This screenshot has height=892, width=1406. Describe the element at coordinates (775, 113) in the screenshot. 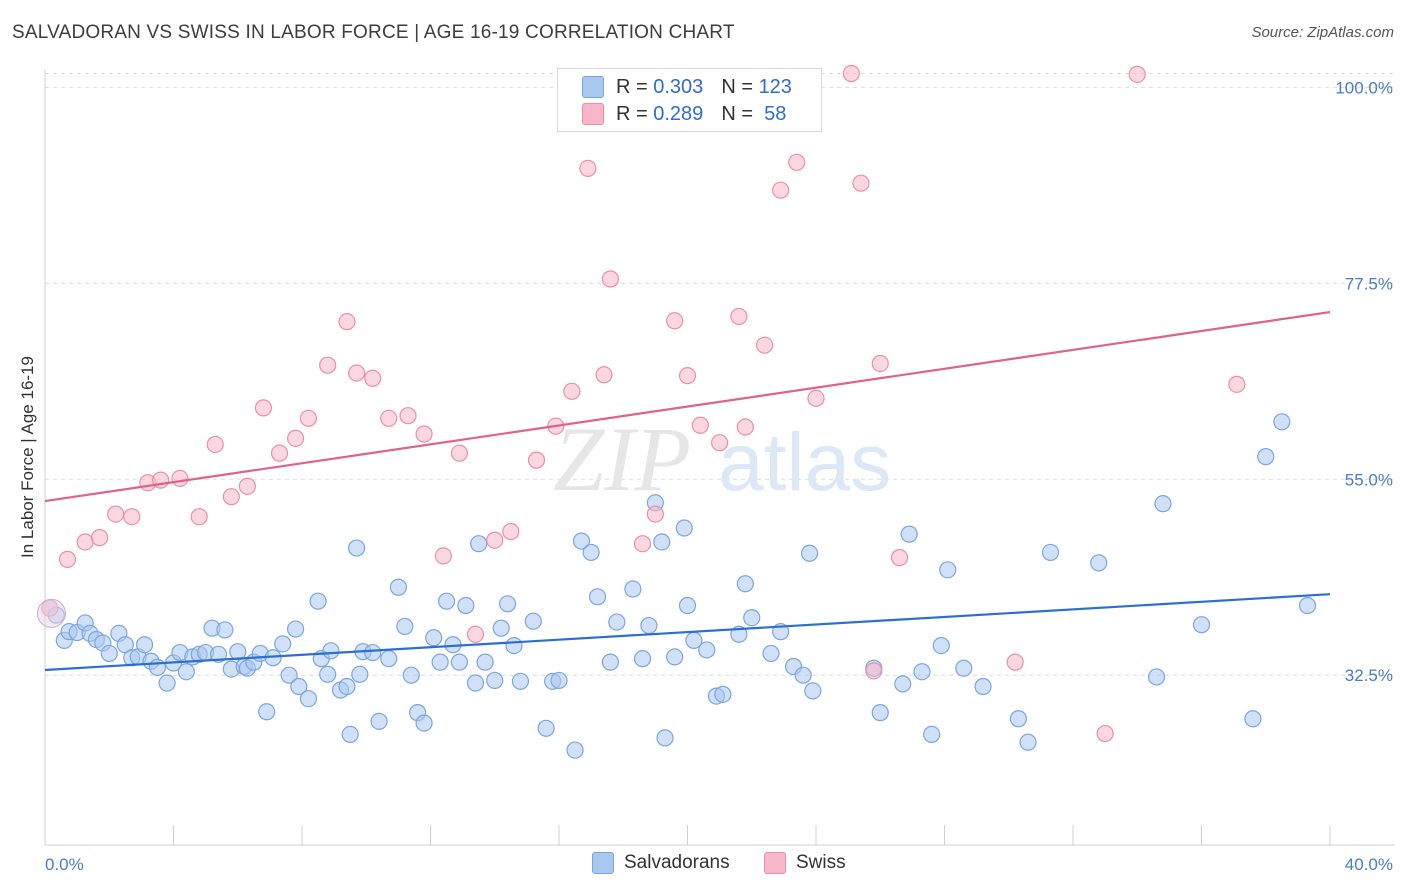

I see `n-value: 58` at that location.